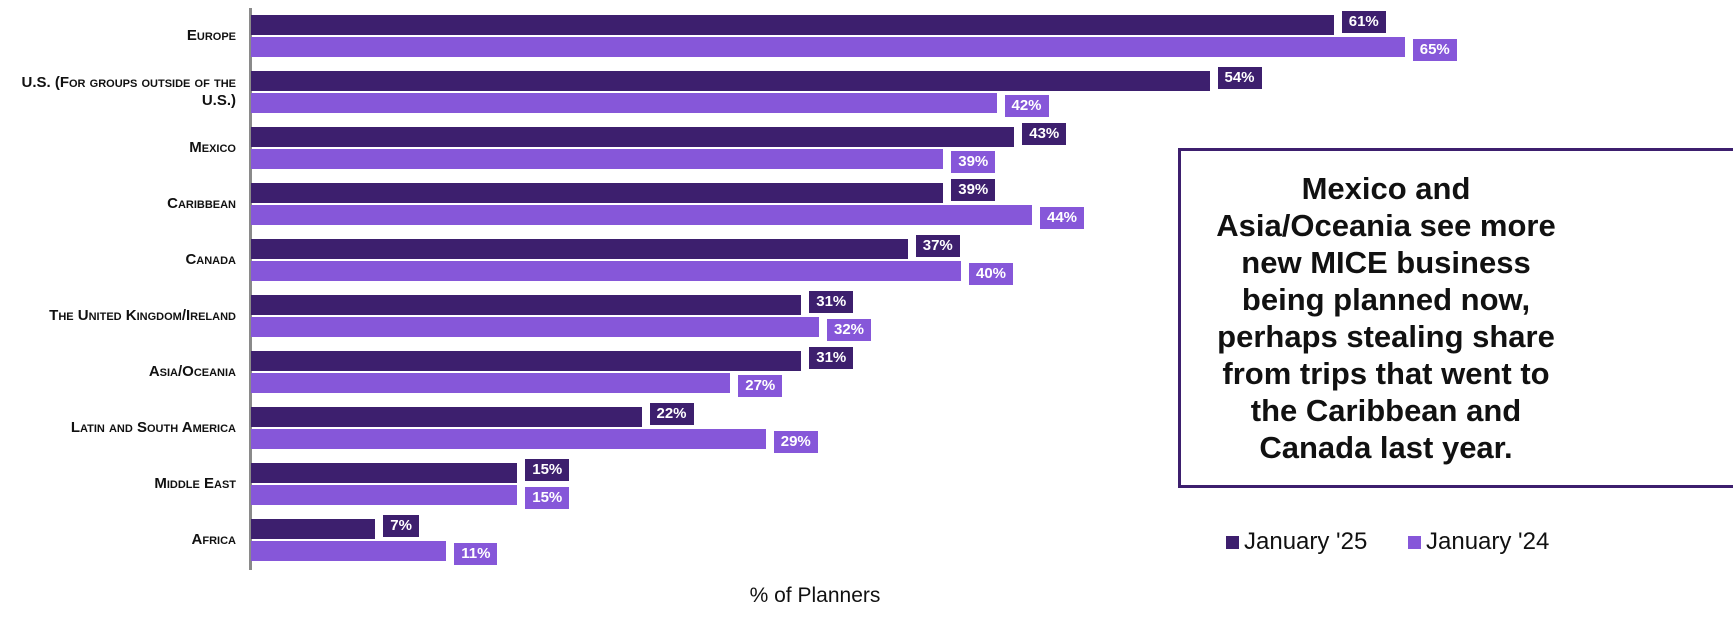 This screenshot has width=1733, height=637. What do you see at coordinates (1434, 50) in the screenshot?
I see `value-label: 65%` at bounding box center [1434, 50].